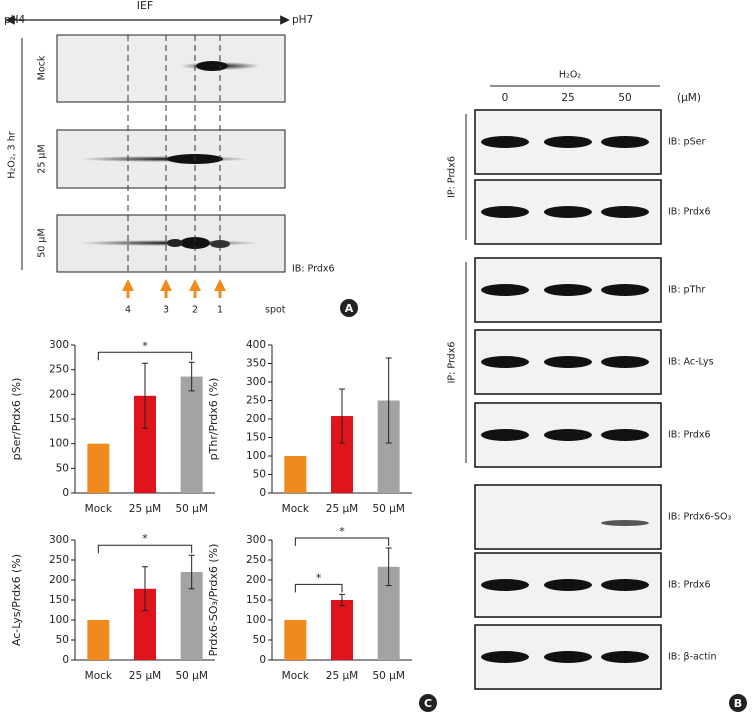 The width and height of the screenshot is (752, 714). Describe the element at coordinates (42, 242) in the screenshot. I see `row-label: 50 µM` at that location.